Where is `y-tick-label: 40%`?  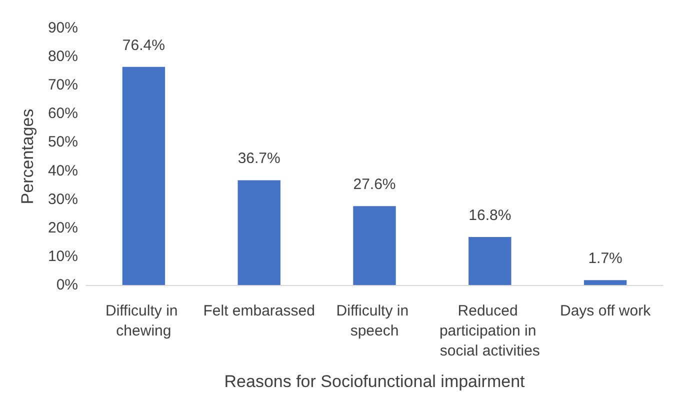 y-tick-label: 40% is located at coordinates (63, 171).